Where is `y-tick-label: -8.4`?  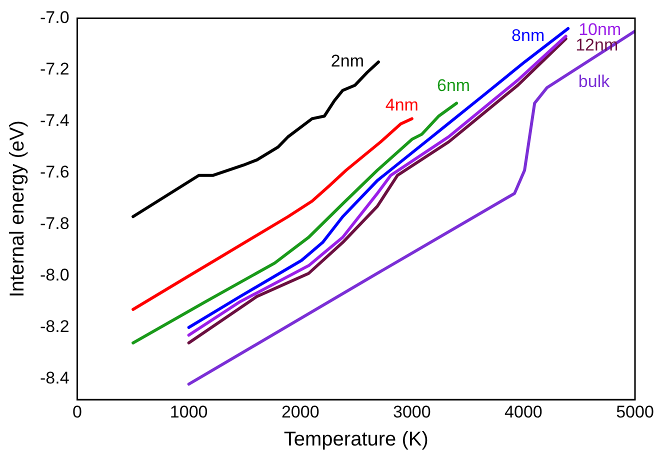
y-tick-label: -8.4 is located at coordinates (55, 378).